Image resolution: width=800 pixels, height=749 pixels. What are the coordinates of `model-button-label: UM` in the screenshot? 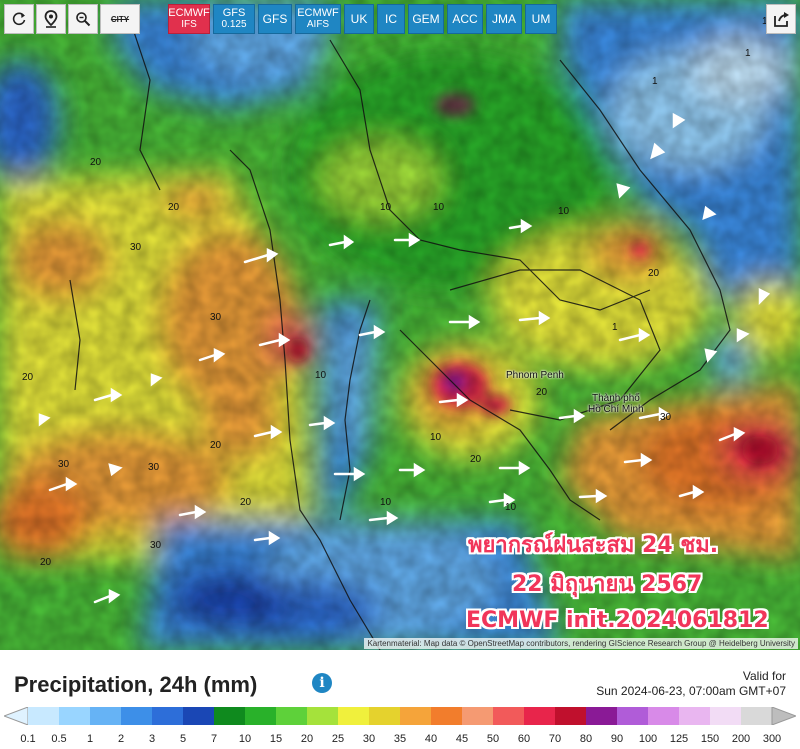 It's located at (541, 18).